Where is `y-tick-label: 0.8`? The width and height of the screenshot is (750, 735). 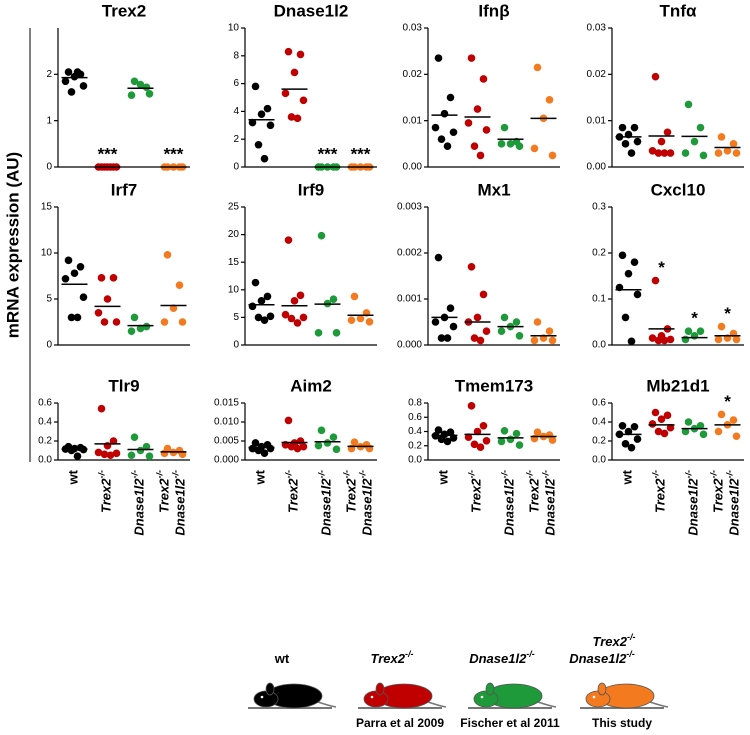 y-tick-label: 0.8 is located at coordinates (415, 403).